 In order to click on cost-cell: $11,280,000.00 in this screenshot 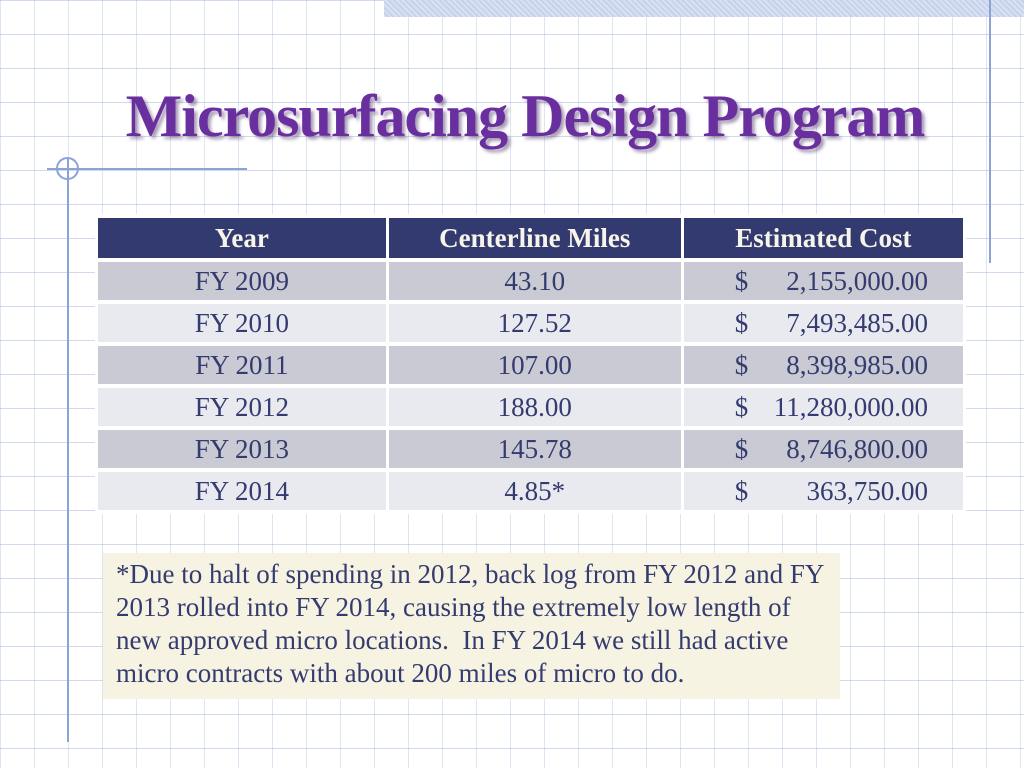, I will do `click(823, 407)`.